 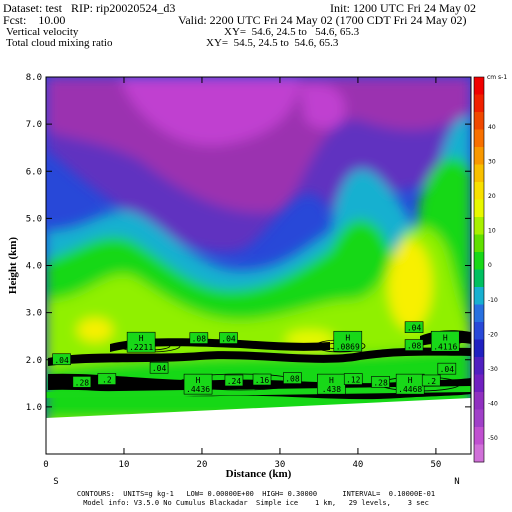 What do you see at coordinates (202, 465) in the screenshot?
I see `x-tick-label: 20` at bounding box center [202, 465].